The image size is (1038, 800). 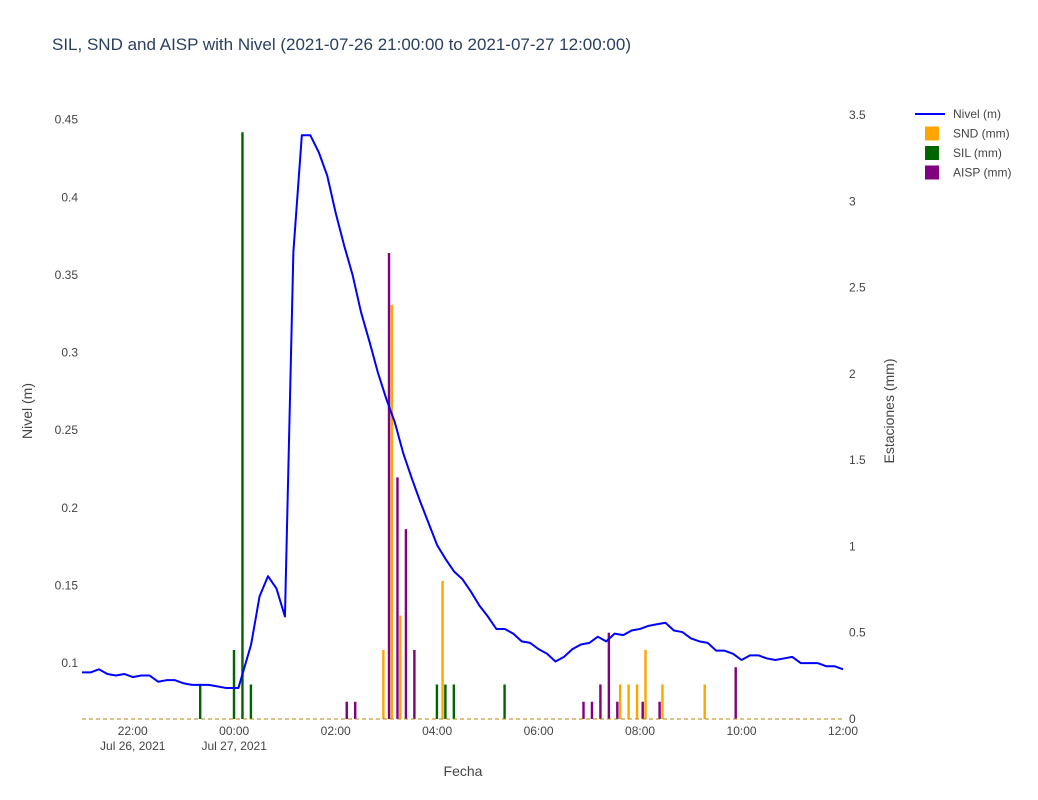 I want to click on bar-snd: SND (mm) 2021-07-27 07:40: 0.2, so click(x=620, y=701).